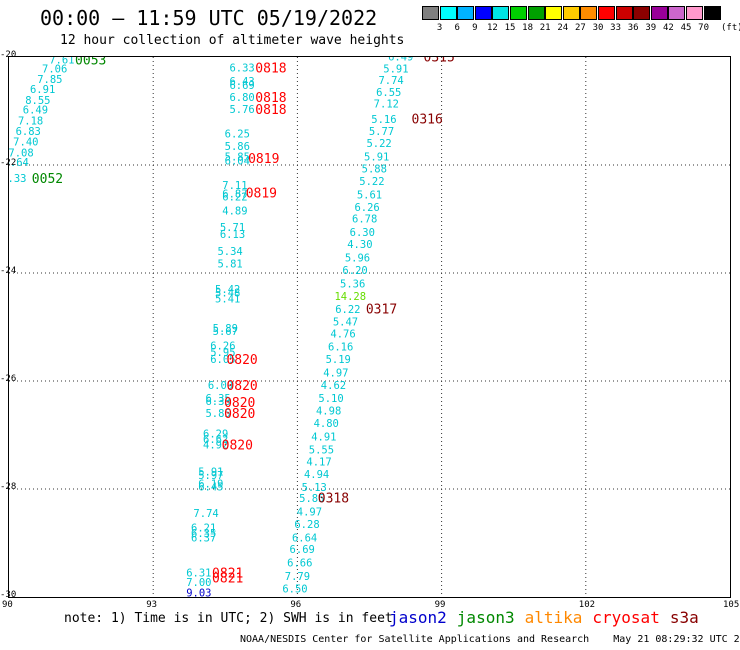 This screenshot has height=650, width=740. What do you see at coordinates (730, 28) in the screenshot?
I see `color-scale-unit: (ft)` at bounding box center [730, 28].